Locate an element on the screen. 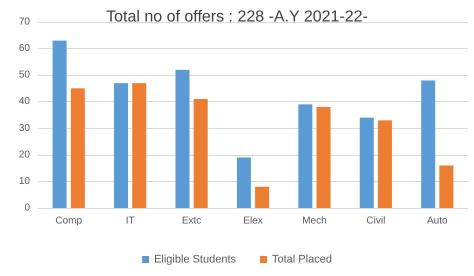 Image resolution: width=474 pixels, height=276 pixels. y-tick-label: 10 is located at coordinates (24, 181).